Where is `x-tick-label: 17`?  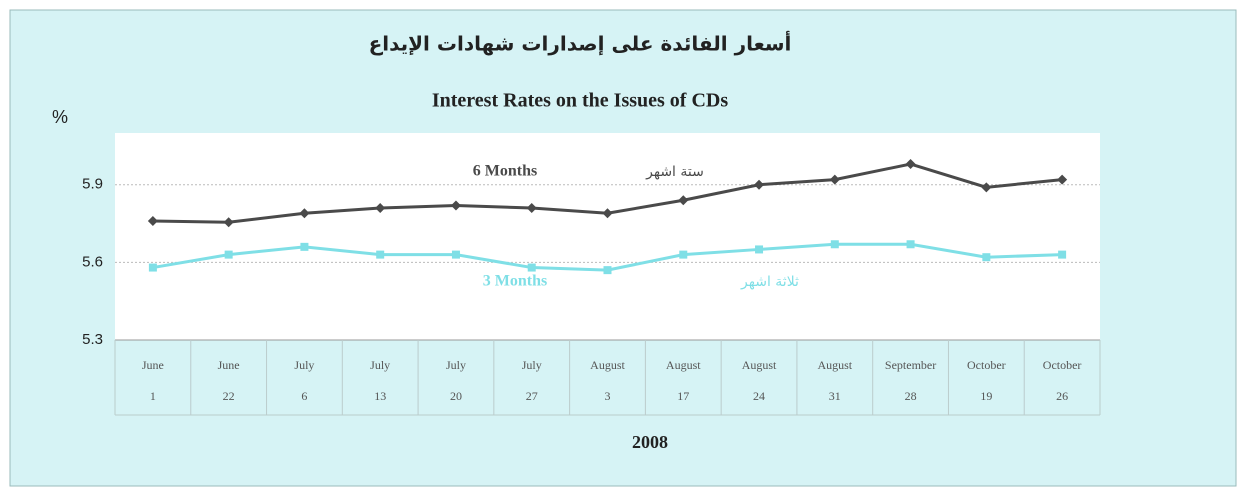 x-tick-label: 17 is located at coordinates (683, 396).